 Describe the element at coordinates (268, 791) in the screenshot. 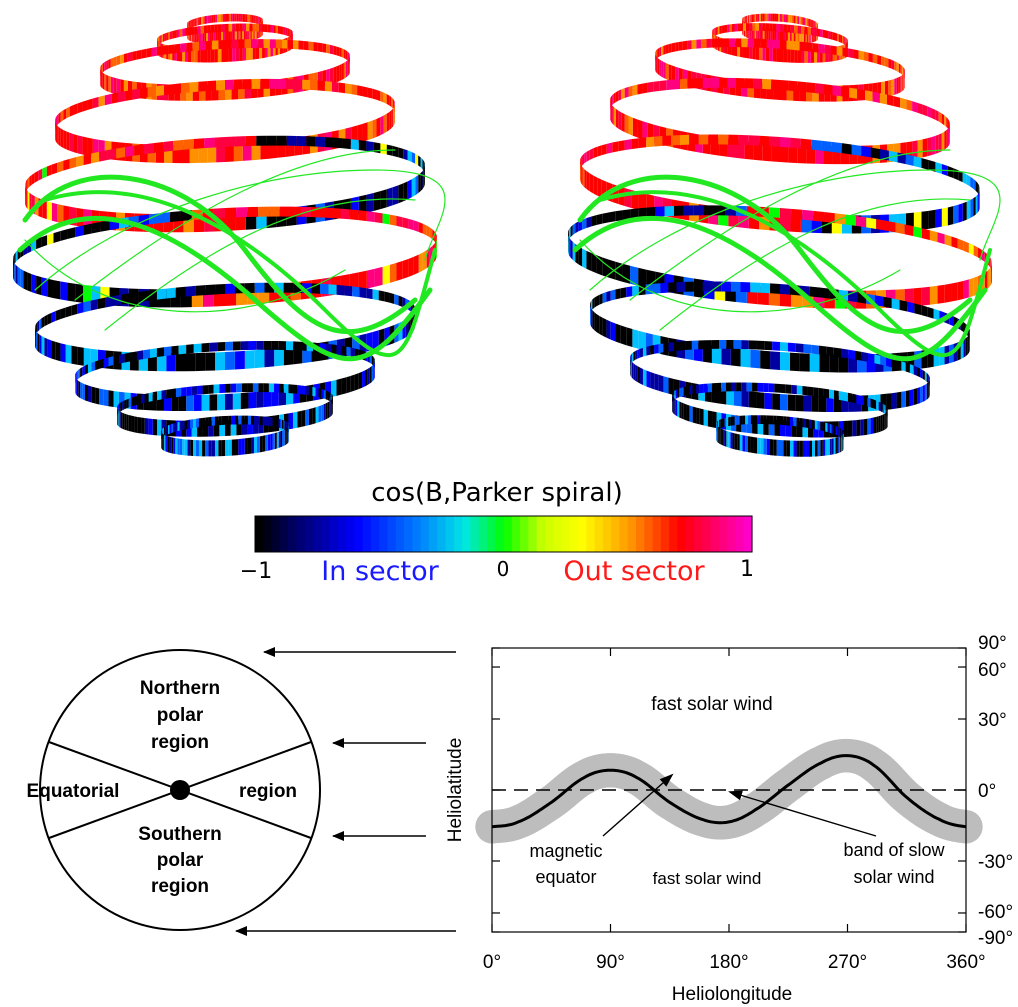

I see `equatorial-region-label: region` at that location.